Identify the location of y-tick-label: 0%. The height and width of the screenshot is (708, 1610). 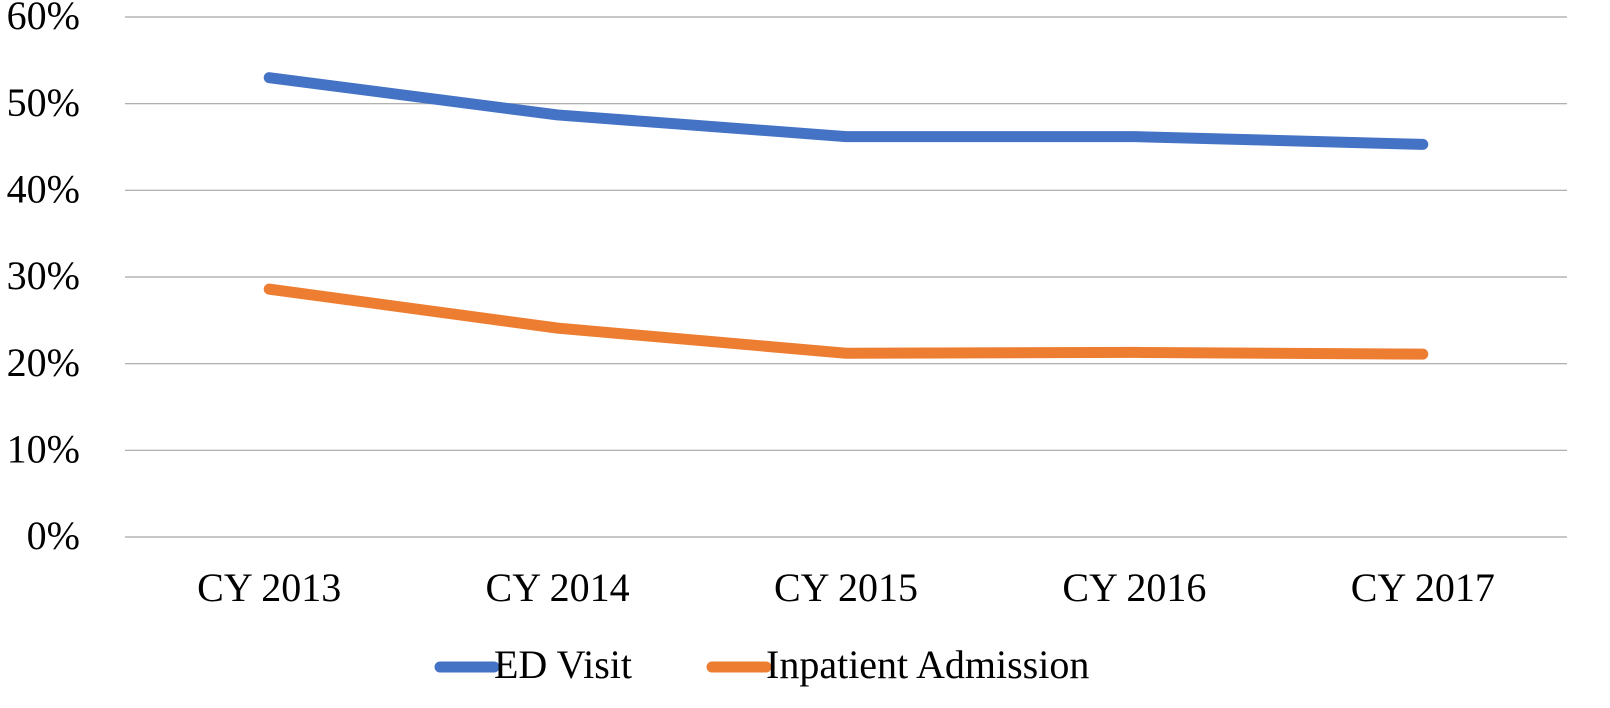
(53, 535).